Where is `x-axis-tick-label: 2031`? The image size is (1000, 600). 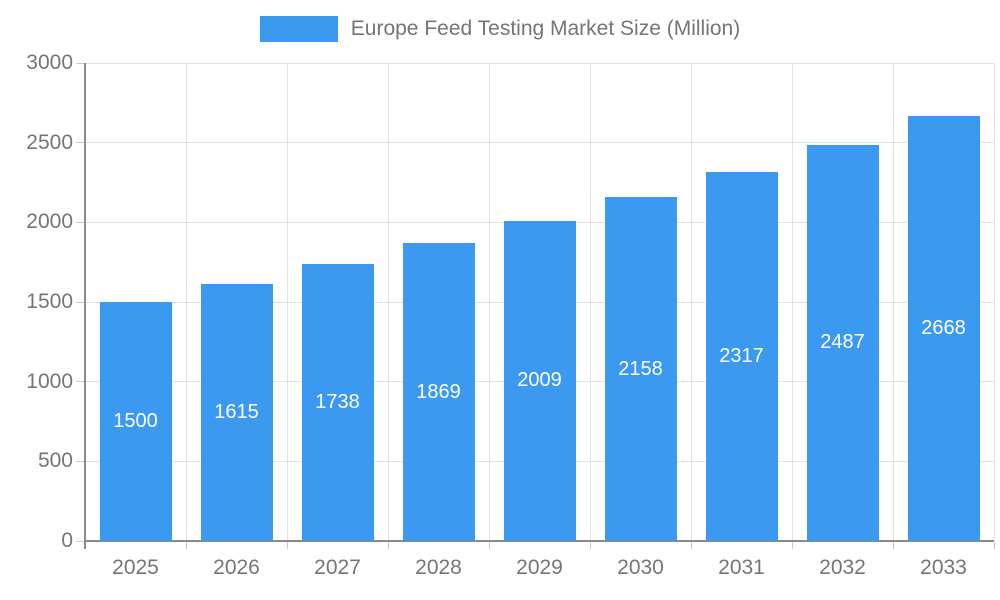 x-axis-tick-label: 2031 is located at coordinates (741, 567).